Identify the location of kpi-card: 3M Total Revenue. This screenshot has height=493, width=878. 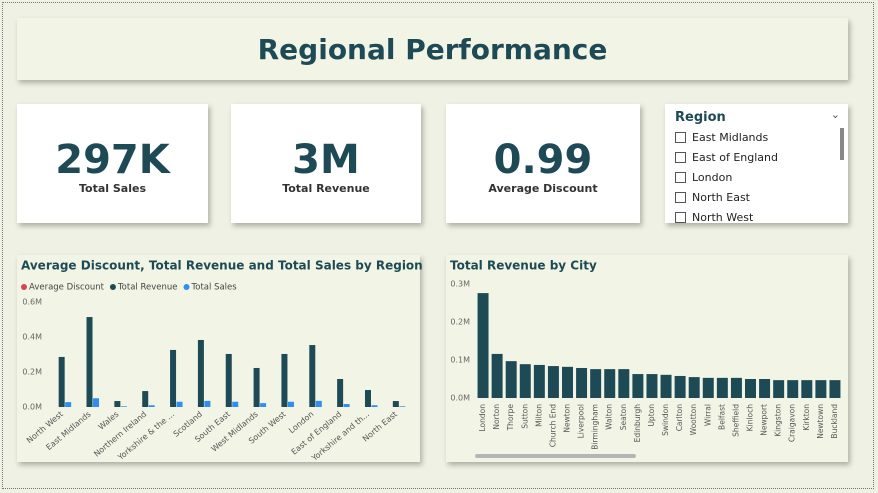
(326, 163).